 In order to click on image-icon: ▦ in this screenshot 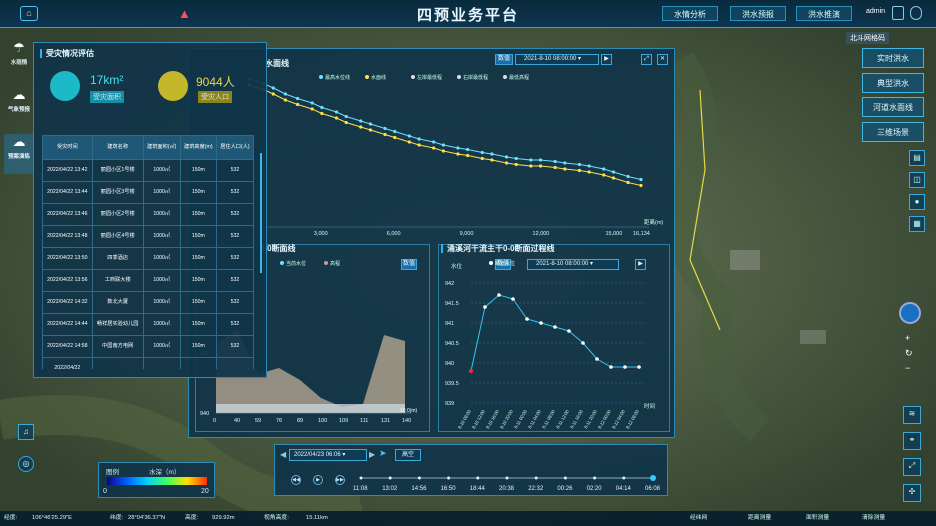, I will do `click(917, 224)`.